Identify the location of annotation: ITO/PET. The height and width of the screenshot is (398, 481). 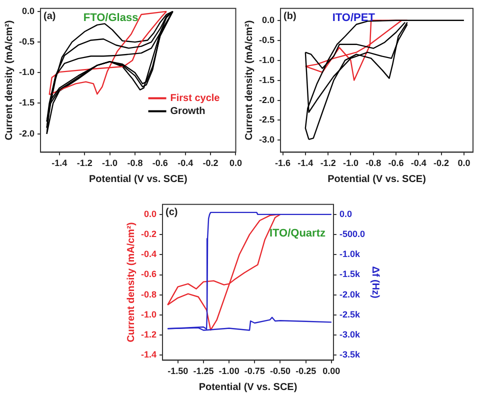
(354, 18).